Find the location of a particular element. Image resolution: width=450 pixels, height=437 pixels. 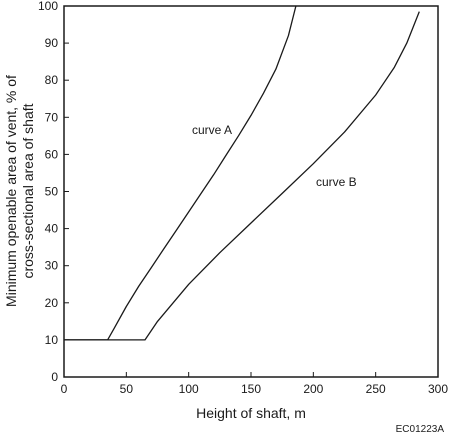

y-tick-label: 30 is located at coordinates (52, 266).